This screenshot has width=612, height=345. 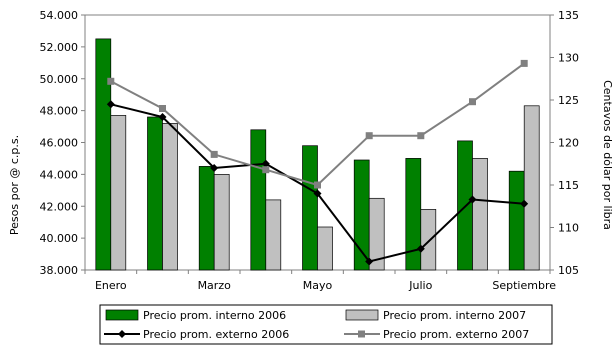 I want to click on legend-box, so click(x=326, y=324).